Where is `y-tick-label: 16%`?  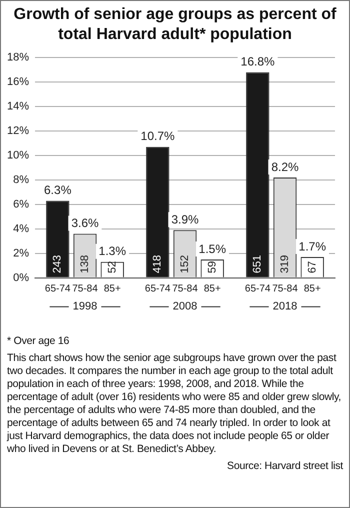 y-tick-label: 16% is located at coordinates (18, 82).